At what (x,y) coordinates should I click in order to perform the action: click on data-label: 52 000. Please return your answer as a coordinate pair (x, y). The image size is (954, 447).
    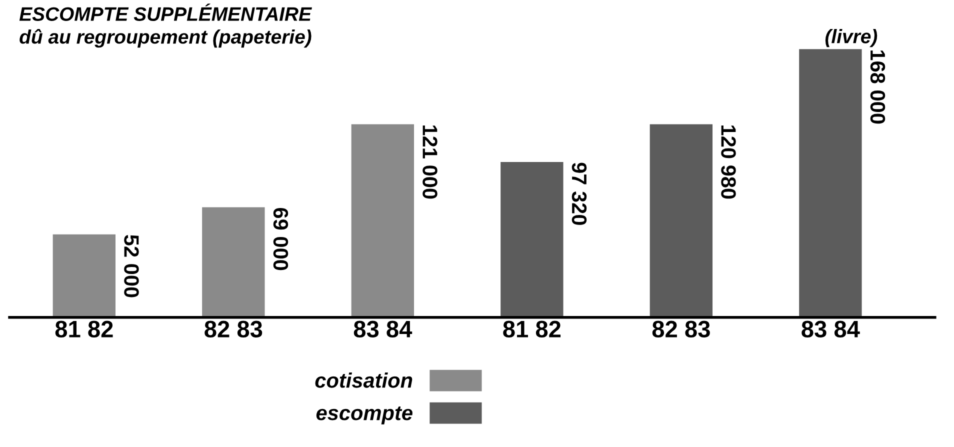
    Looking at the image, I should click on (131, 266).